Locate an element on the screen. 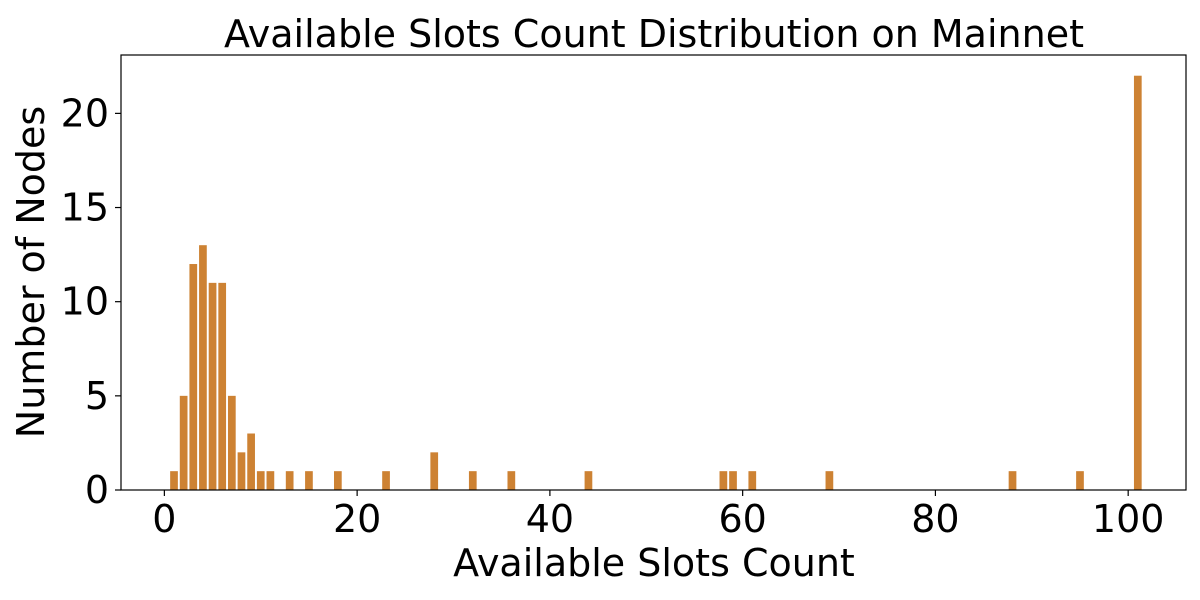 Image resolution: width=1200 pixels, height=600 pixels. y-axis-label: Number of Nodes is located at coordinates (31, 272).